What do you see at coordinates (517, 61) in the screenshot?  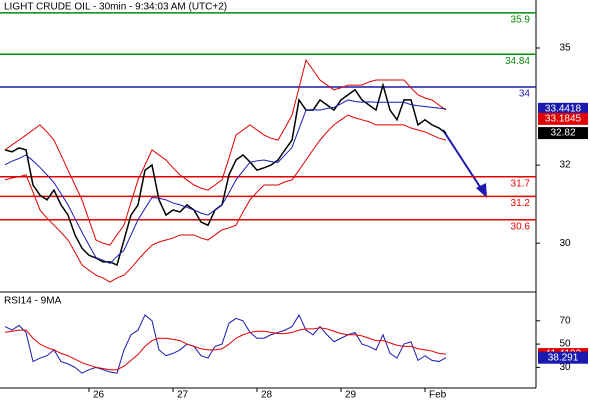 I see `level-label: 34.84` at bounding box center [517, 61].